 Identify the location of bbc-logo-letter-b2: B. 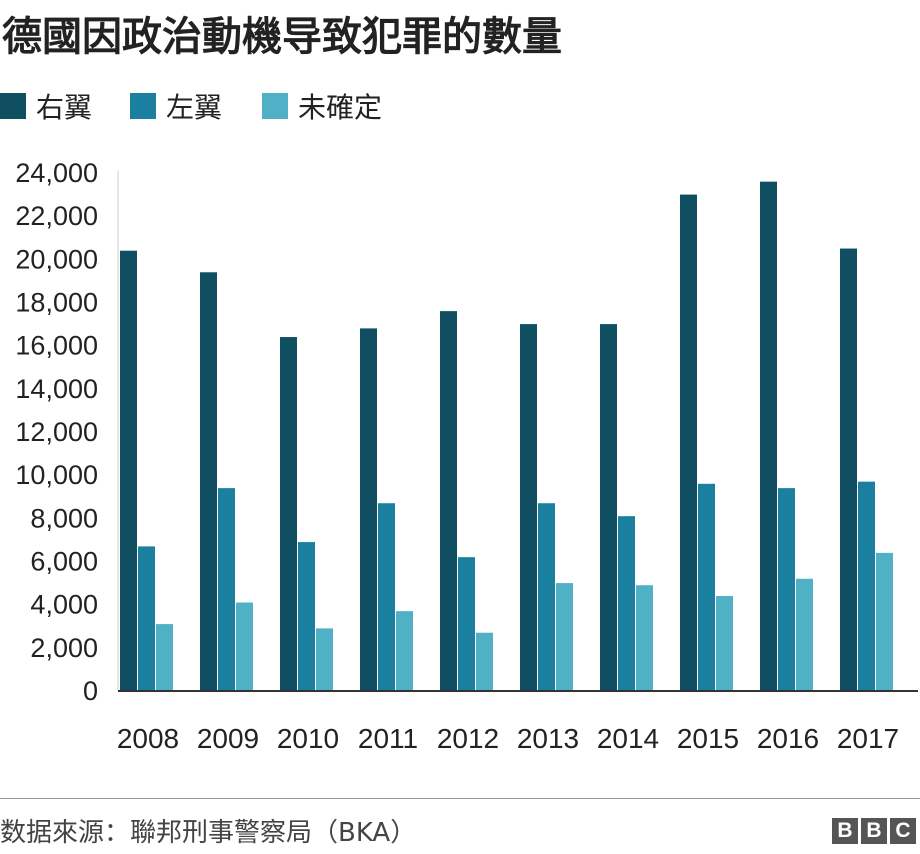
(874, 831).